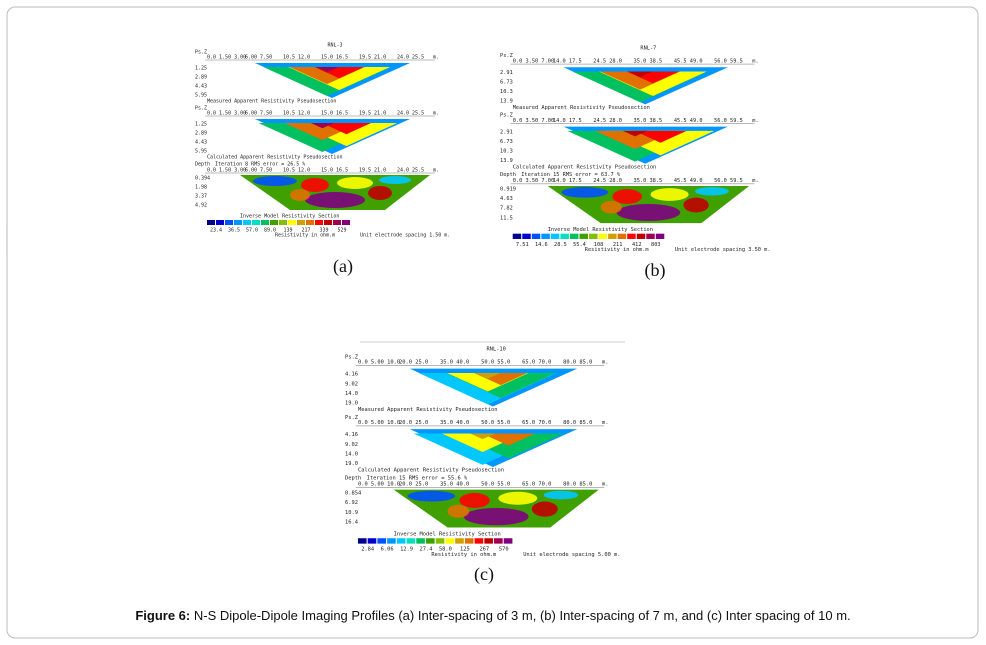 This screenshot has width=986, height=645. I want to click on depth-label: 4.63, so click(506, 199).